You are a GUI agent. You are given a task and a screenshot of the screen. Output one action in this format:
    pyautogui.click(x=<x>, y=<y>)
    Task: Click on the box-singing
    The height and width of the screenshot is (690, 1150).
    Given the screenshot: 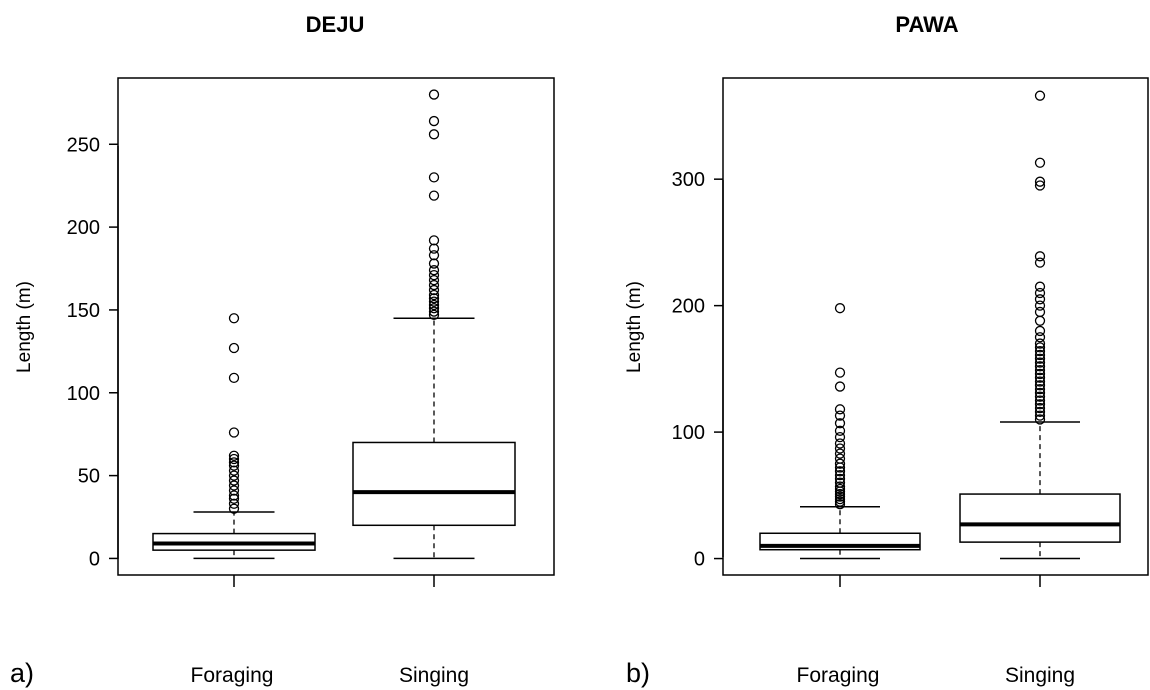 What is the action you would take?
    pyautogui.click(x=434, y=484)
    